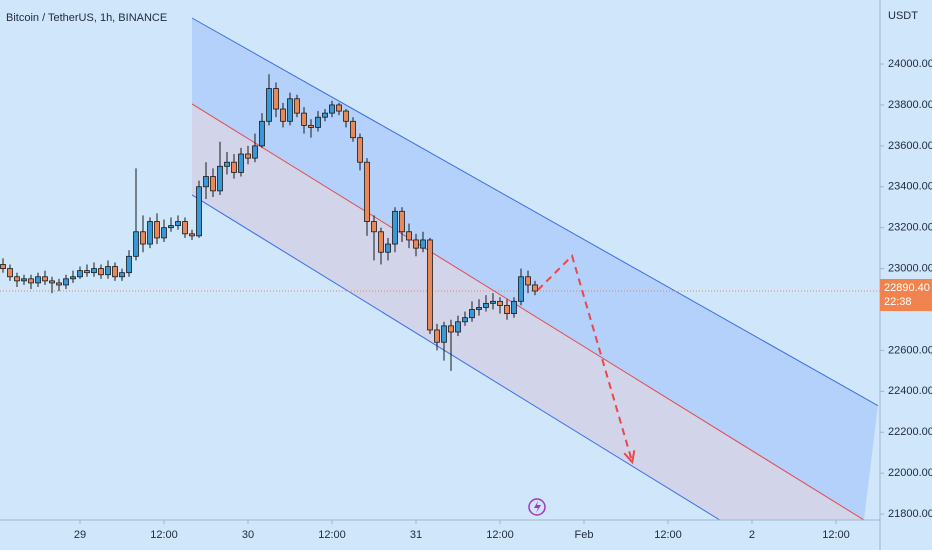 The height and width of the screenshot is (550, 932). Describe the element at coordinates (86, 18) in the screenshot. I see `chart-title: Bitcoin / TetherUS, 1h, BINANCE` at that location.